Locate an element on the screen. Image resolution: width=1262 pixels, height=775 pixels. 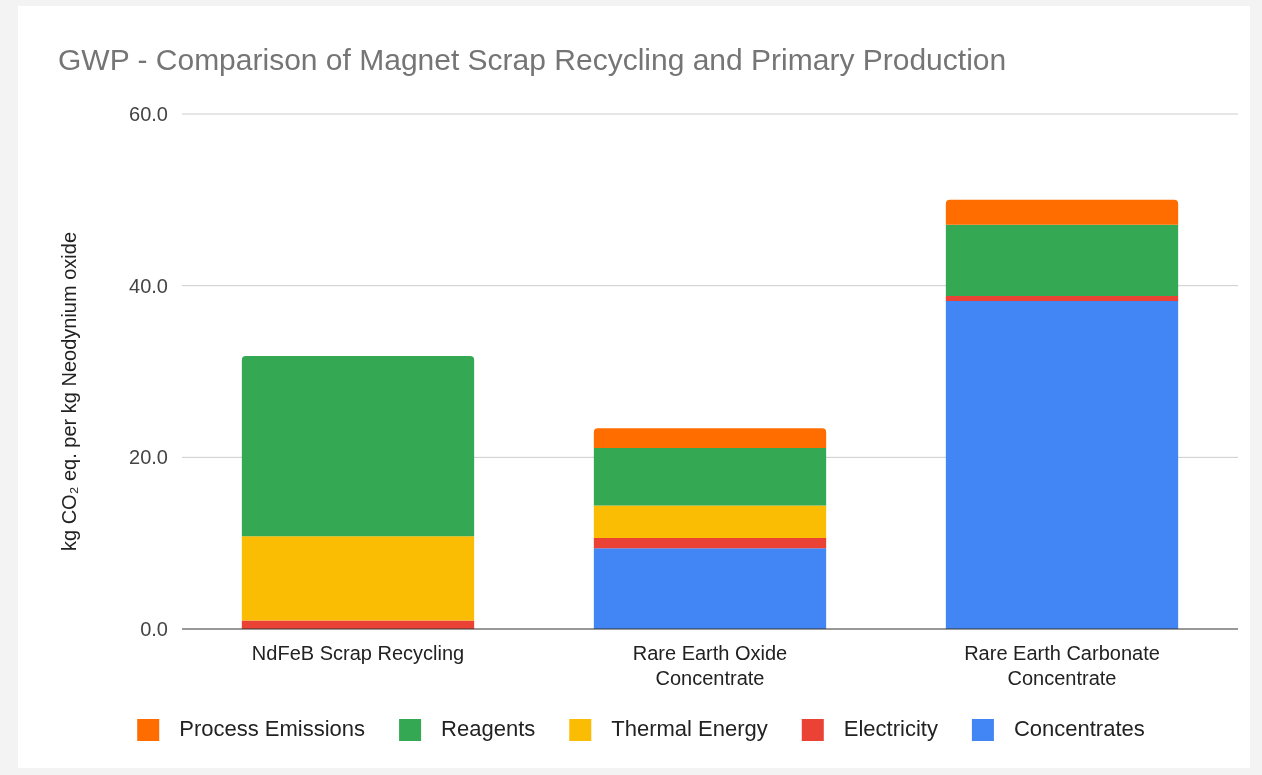
x-tick-label: NdFeB Scrap Recycling is located at coordinates (358, 653).